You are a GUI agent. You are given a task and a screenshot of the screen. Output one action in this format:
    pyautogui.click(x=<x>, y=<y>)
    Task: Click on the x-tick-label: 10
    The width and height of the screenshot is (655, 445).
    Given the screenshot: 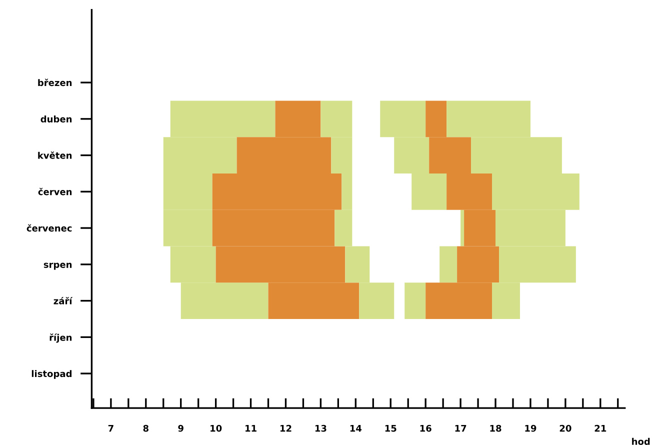 What is the action you would take?
    pyautogui.click(x=216, y=428)
    